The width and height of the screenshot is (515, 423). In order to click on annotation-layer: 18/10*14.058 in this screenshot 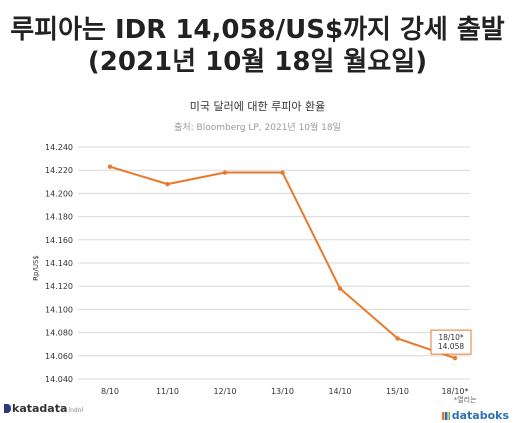, I will do `click(451, 342)`.